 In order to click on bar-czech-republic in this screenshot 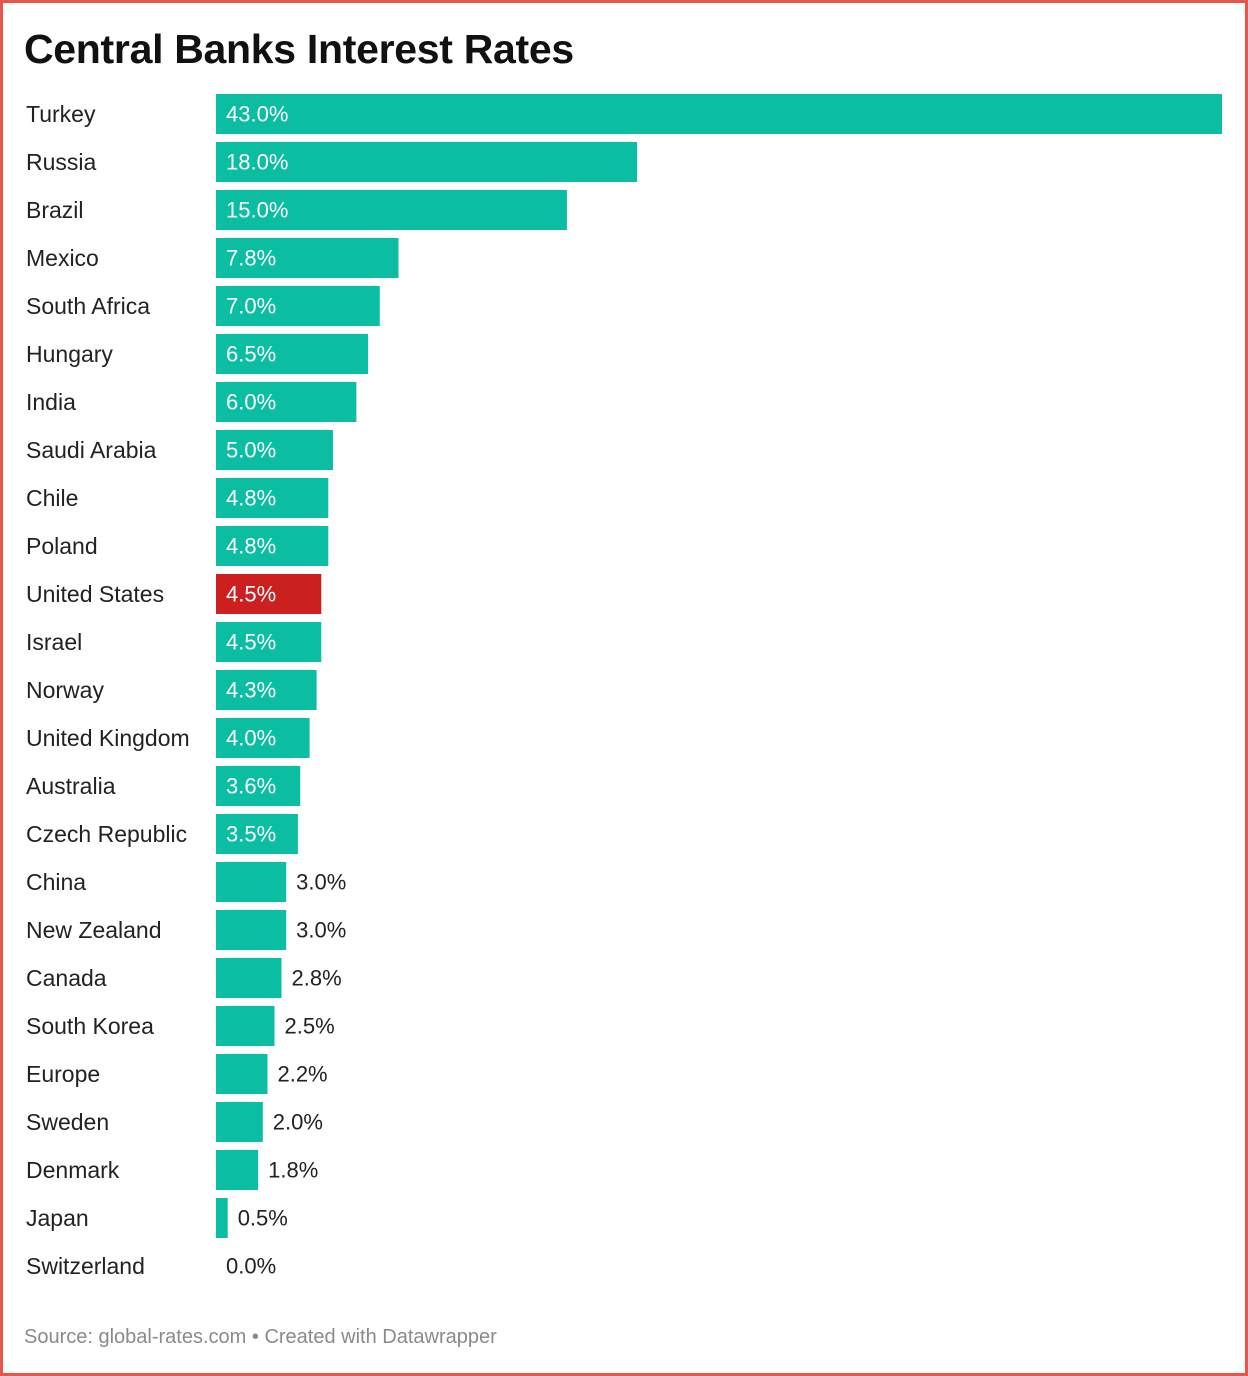, I will do `click(257, 834)`.